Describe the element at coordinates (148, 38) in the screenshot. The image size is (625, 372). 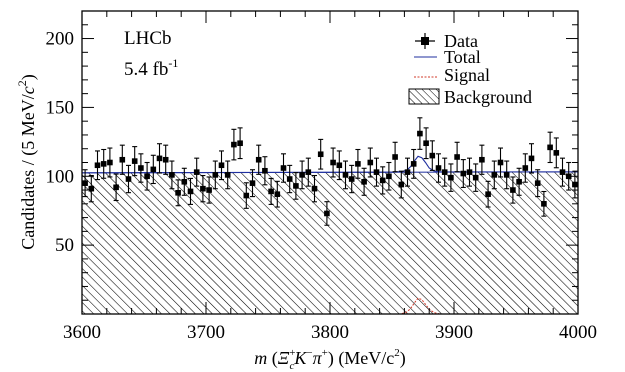
I see `experiment-label: LHCb` at that location.